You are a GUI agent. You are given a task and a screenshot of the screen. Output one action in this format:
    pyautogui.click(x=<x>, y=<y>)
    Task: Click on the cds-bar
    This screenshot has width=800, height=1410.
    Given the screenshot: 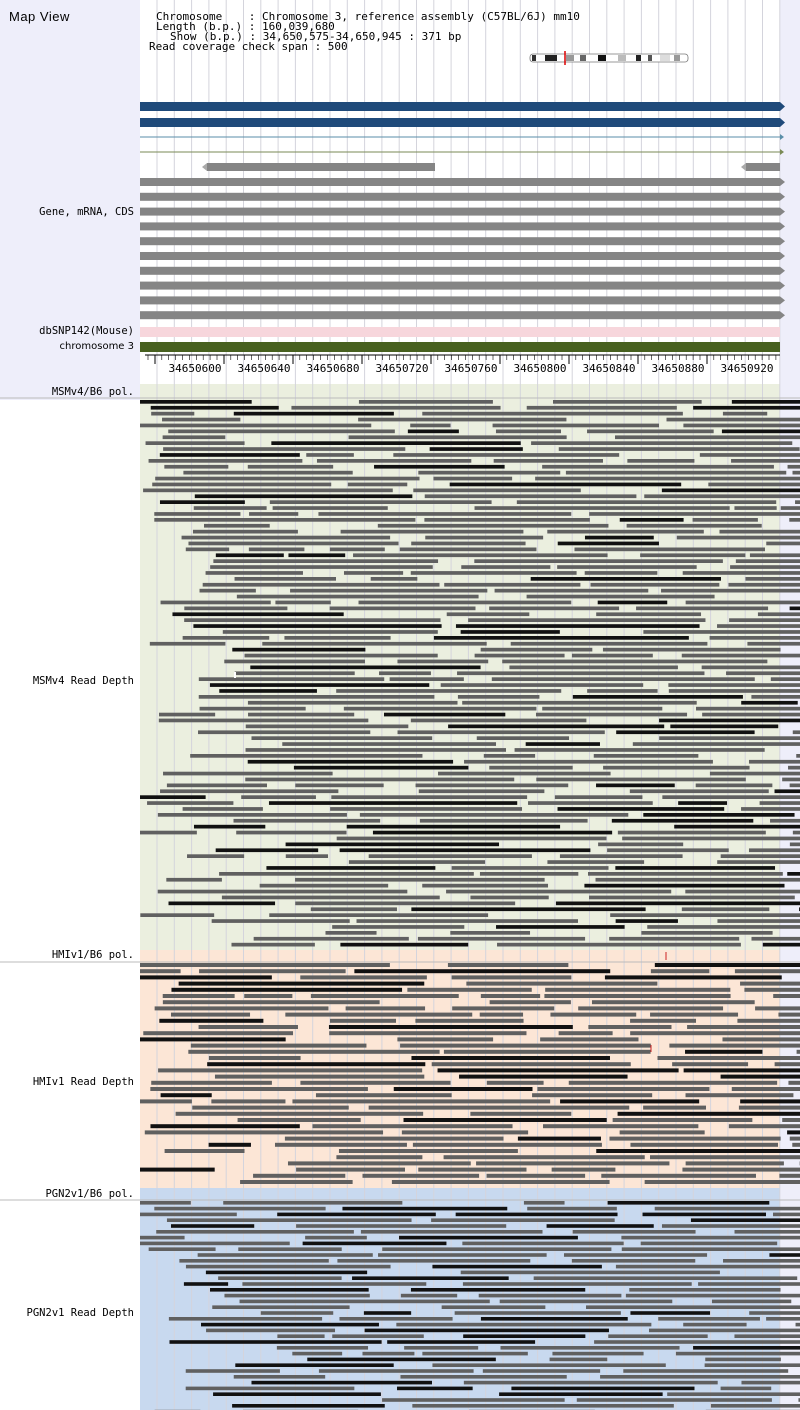 What is the action you would take?
    pyautogui.click(x=763, y=167)
    